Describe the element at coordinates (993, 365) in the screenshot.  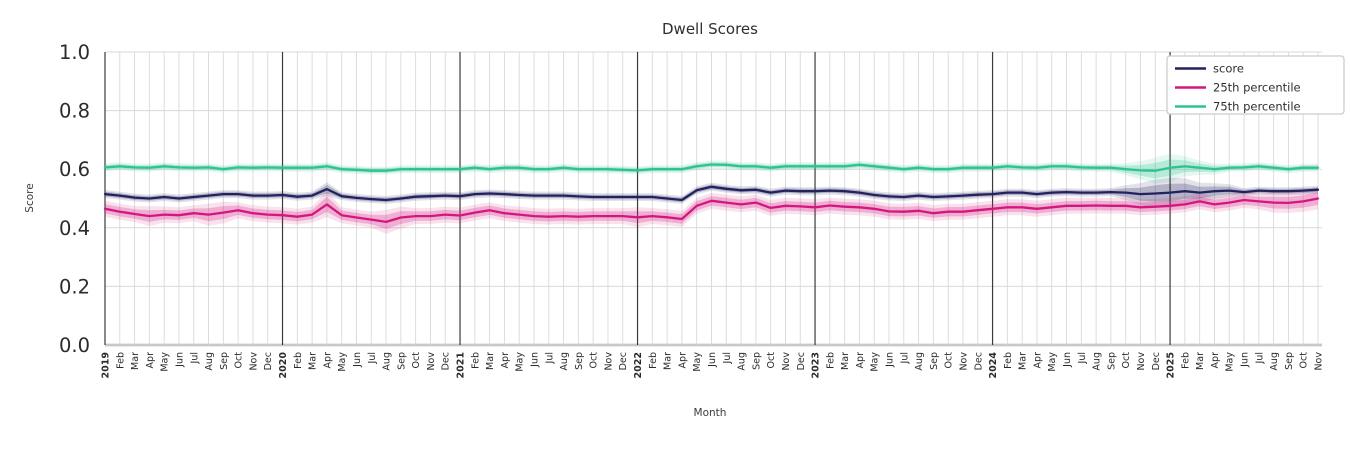
I see `x-tick-label: 2024` at that location.